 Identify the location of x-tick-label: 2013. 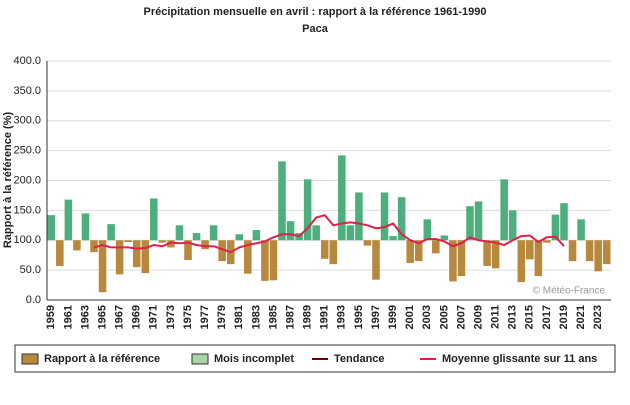
(513, 317).